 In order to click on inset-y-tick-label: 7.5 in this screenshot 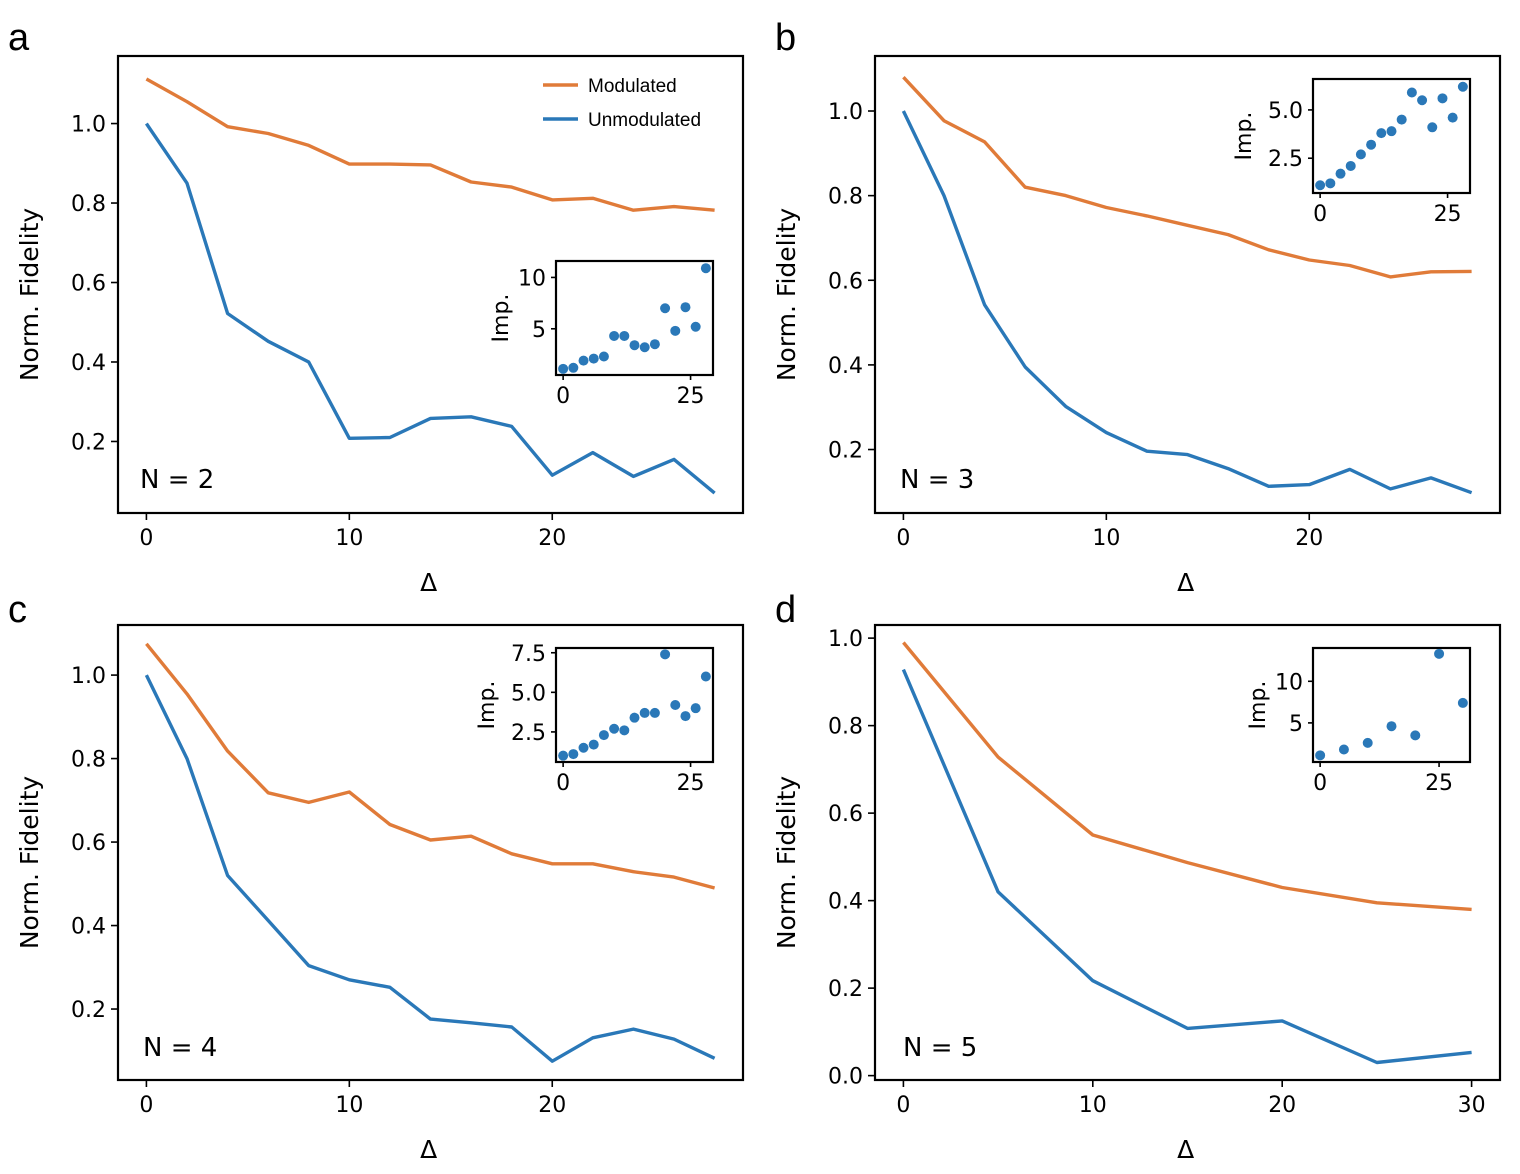, I will do `click(528, 654)`.